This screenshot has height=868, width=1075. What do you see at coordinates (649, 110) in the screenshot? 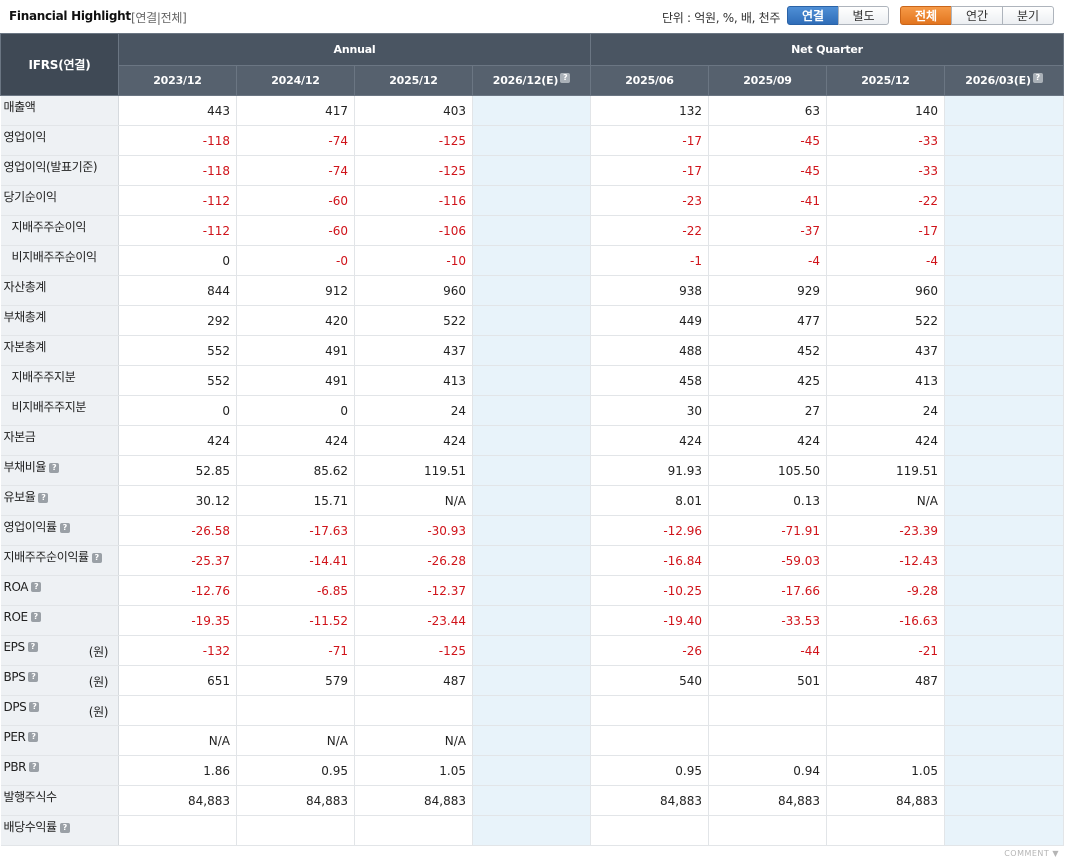
I see `table-cell: 132` at bounding box center [649, 110].